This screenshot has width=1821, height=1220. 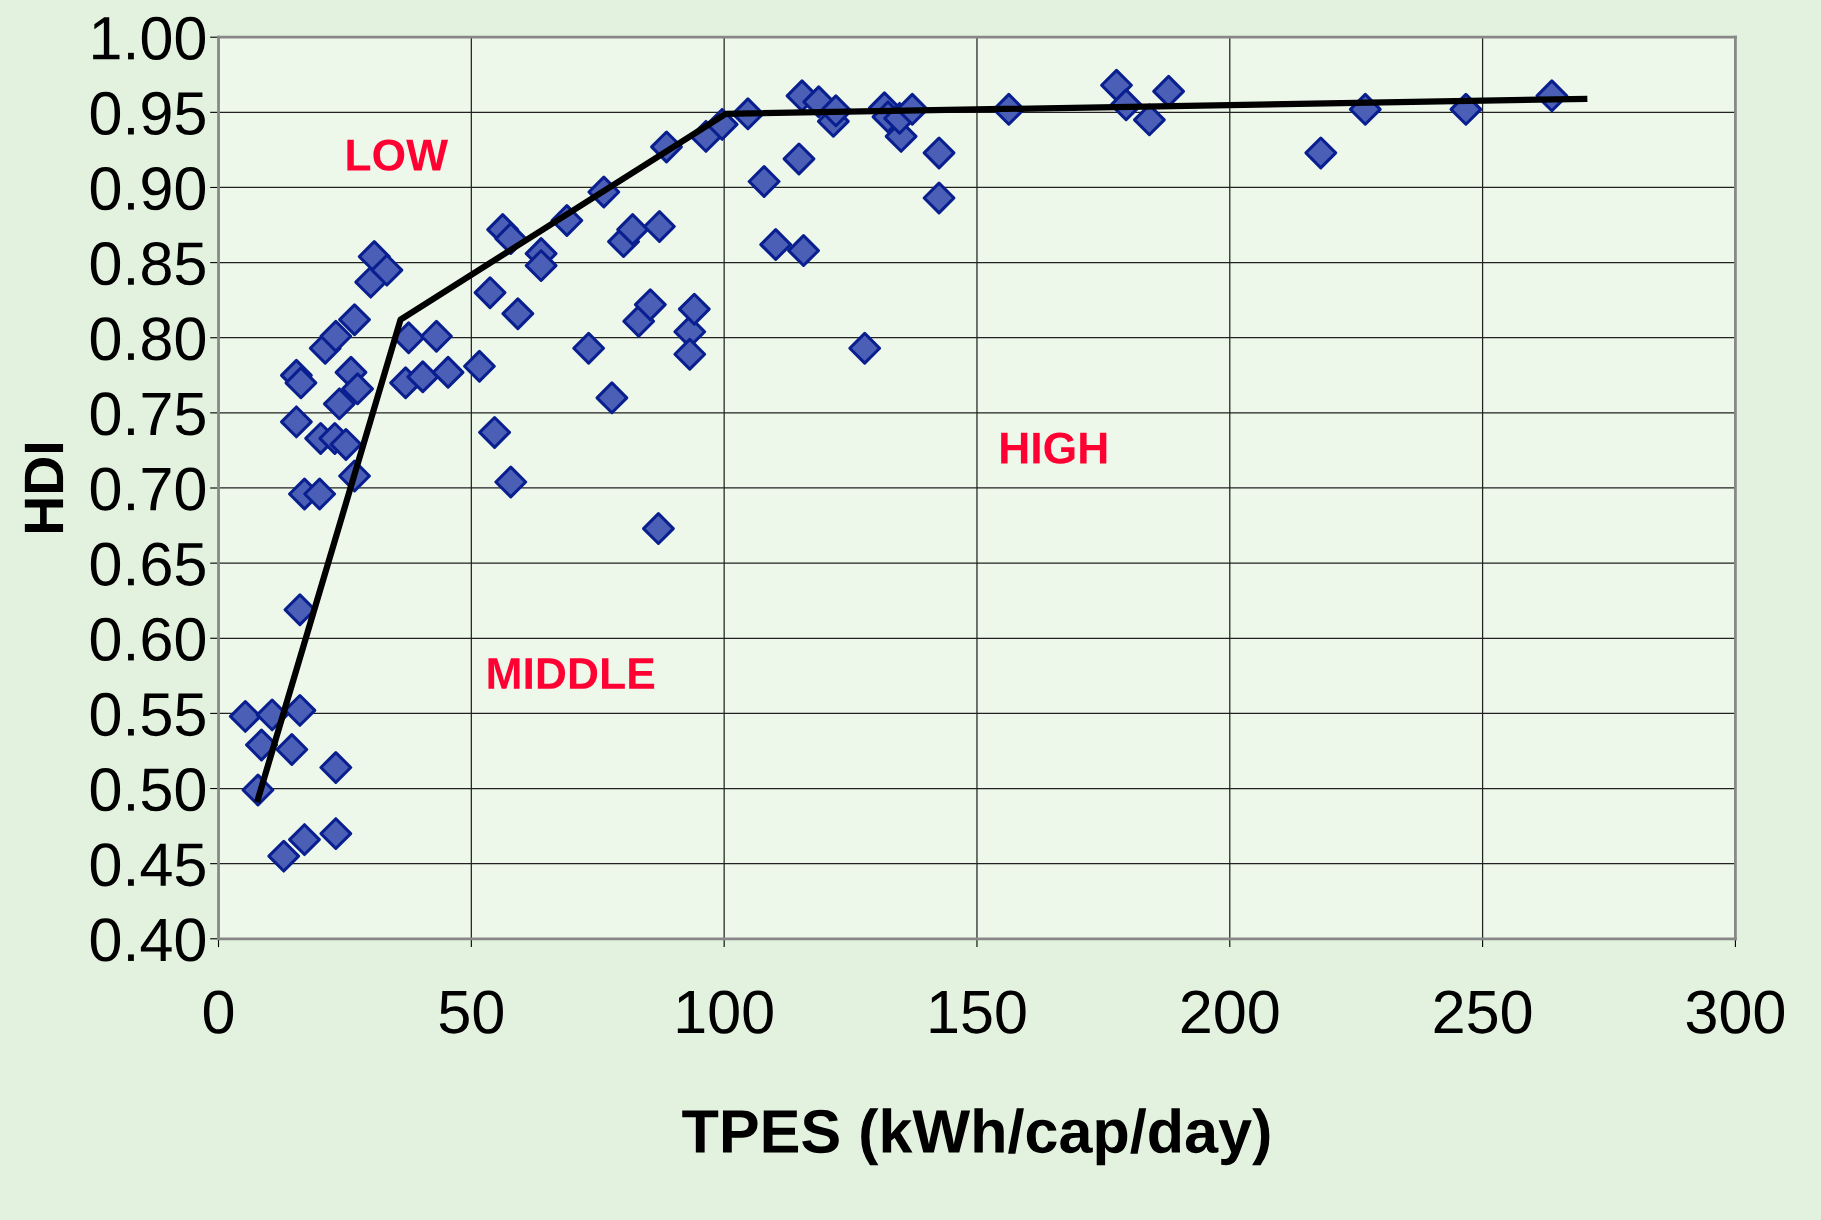 What do you see at coordinates (148, 188) in the screenshot?
I see `y-tick-label: 0.90` at bounding box center [148, 188].